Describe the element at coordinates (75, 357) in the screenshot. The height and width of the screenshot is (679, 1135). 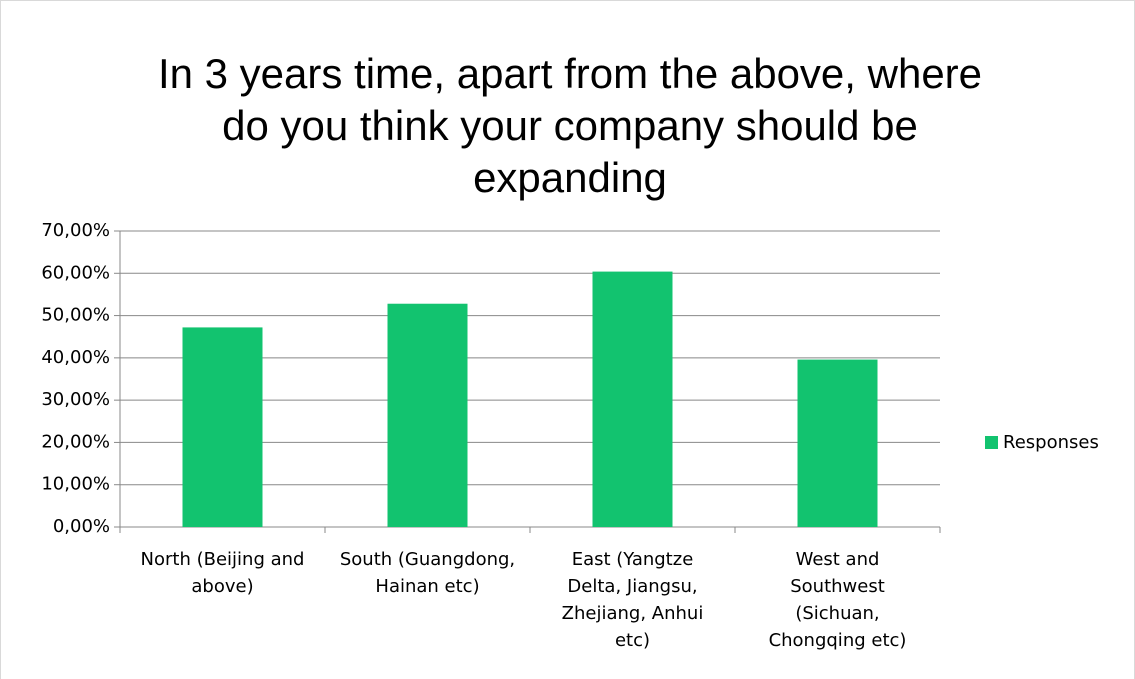
I see `y-tick-label: 40,00%` at that location.